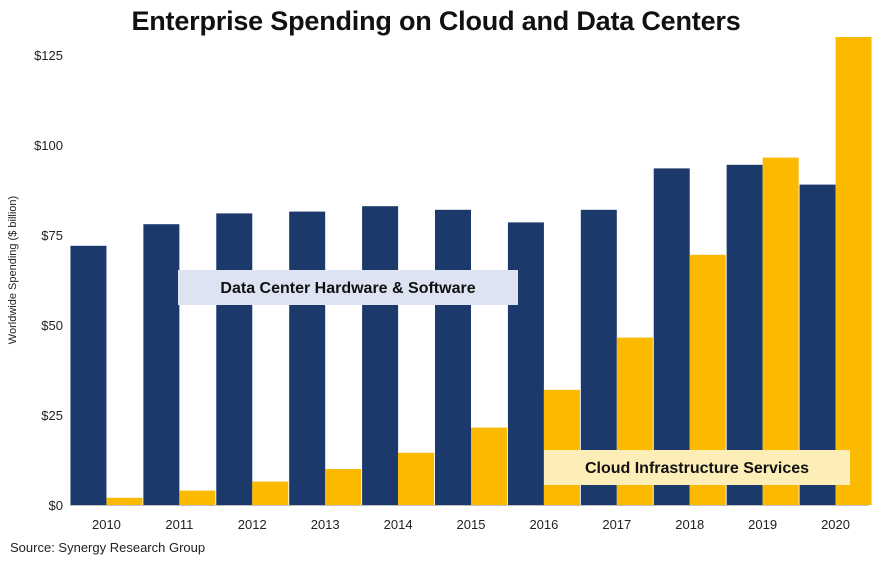 The height and width of the screenshot is (566, 872). Describe the element at coordinates (835, 524) in the screenshot. I see `x-tick-label: 2020` at that location.